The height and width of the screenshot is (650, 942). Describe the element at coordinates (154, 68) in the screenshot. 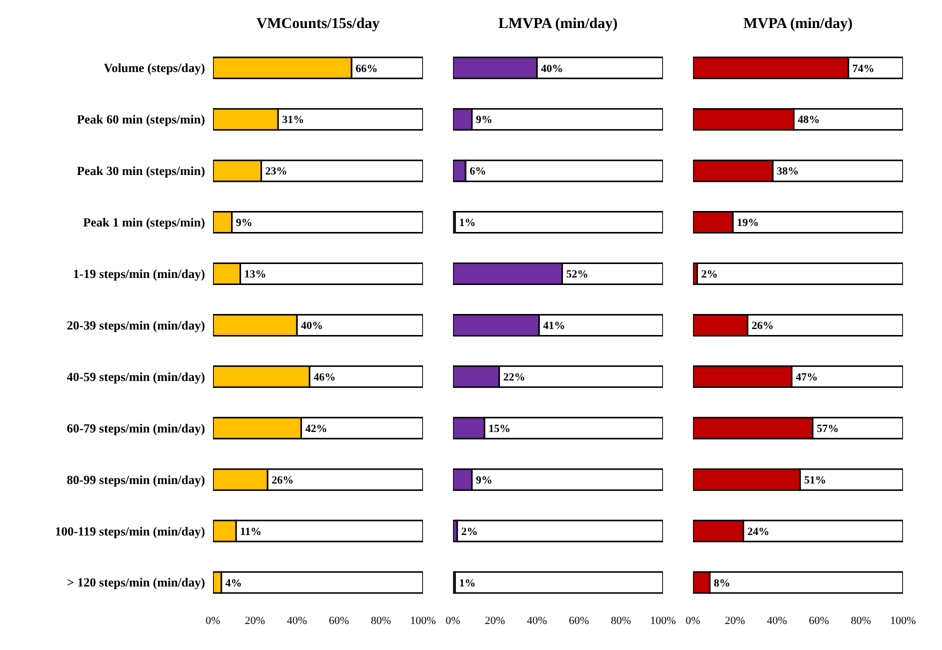

I see `y-tick-label: Volume (steps/day)` at that location.